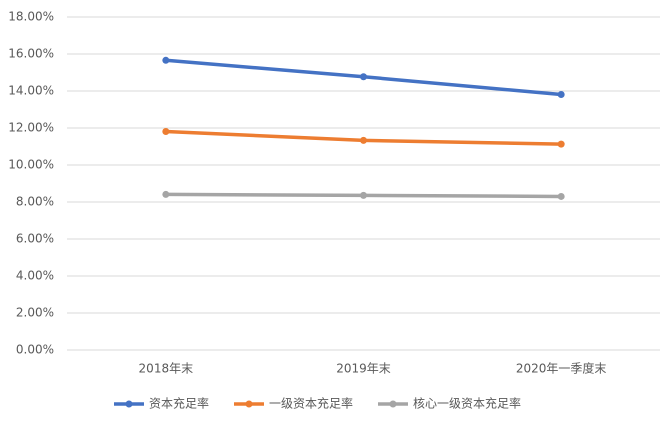 The width and height of the screenshot is (660, 428). What do you see at coordinates (35, 313) in the screenshot?
I see `y-tick-label: 2.00%` at bounding box center [35, 313].